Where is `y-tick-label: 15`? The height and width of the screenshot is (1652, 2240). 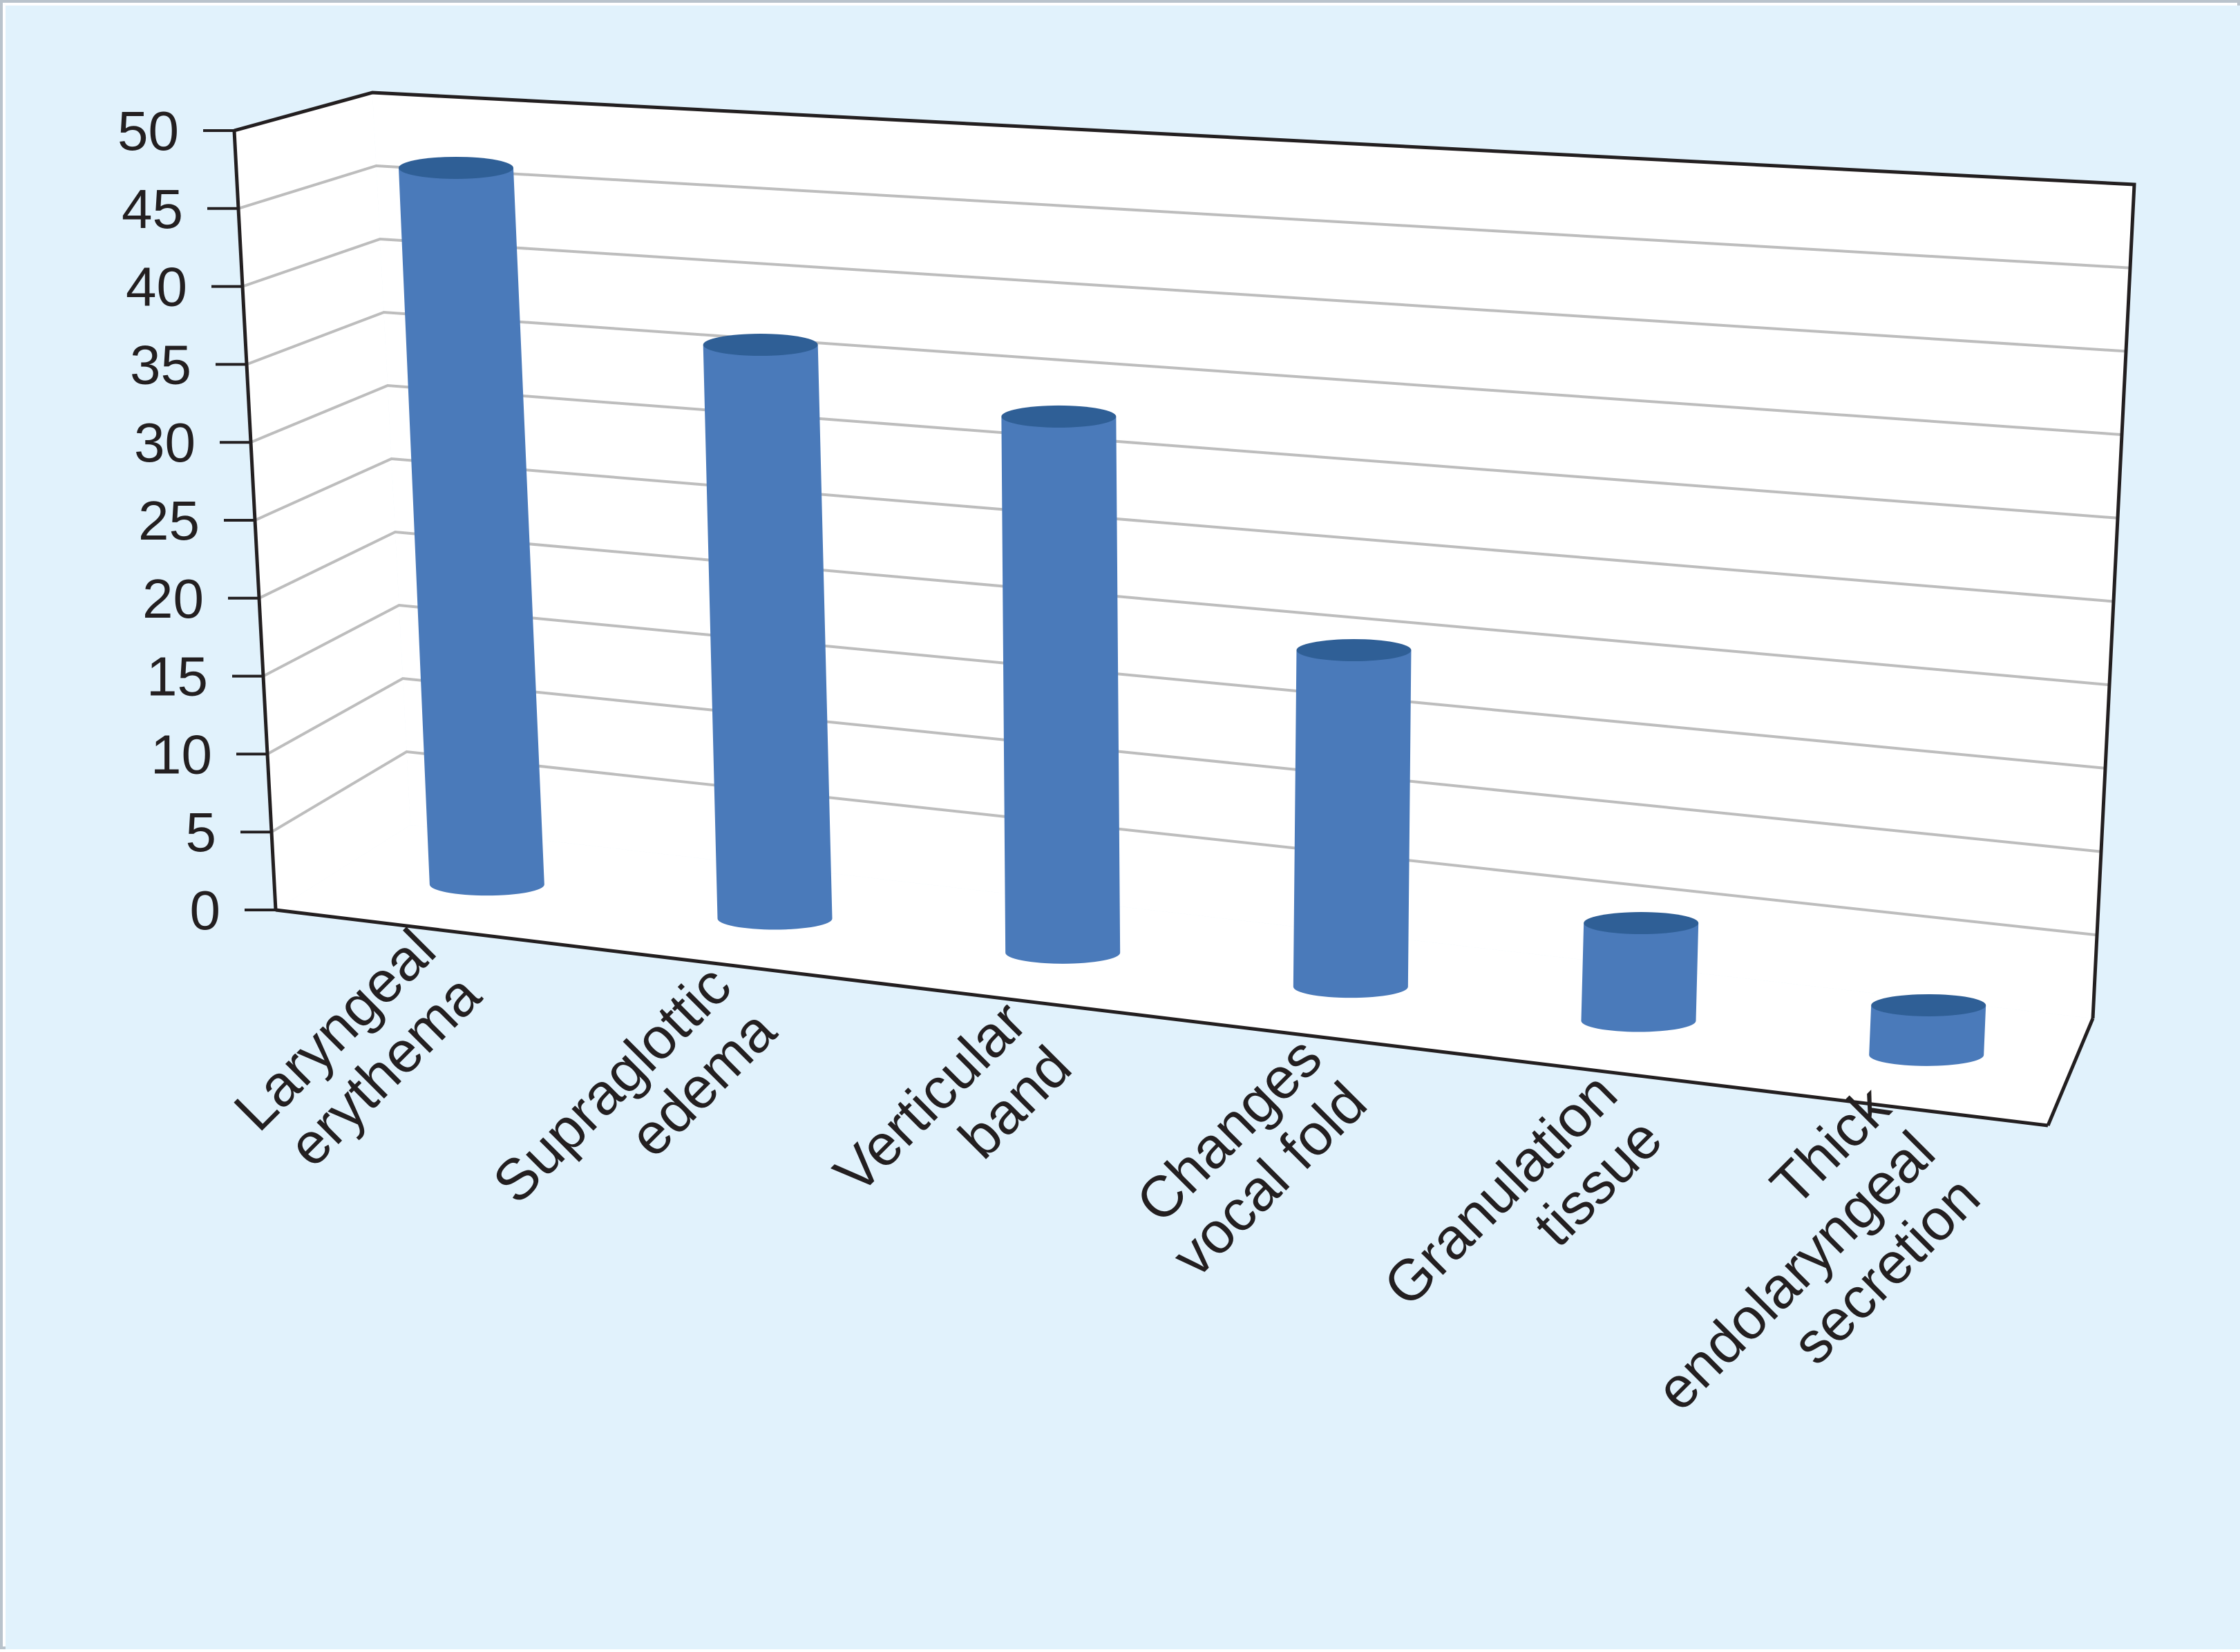 y-tick-label: 15 is located at coordinates (177, 677).